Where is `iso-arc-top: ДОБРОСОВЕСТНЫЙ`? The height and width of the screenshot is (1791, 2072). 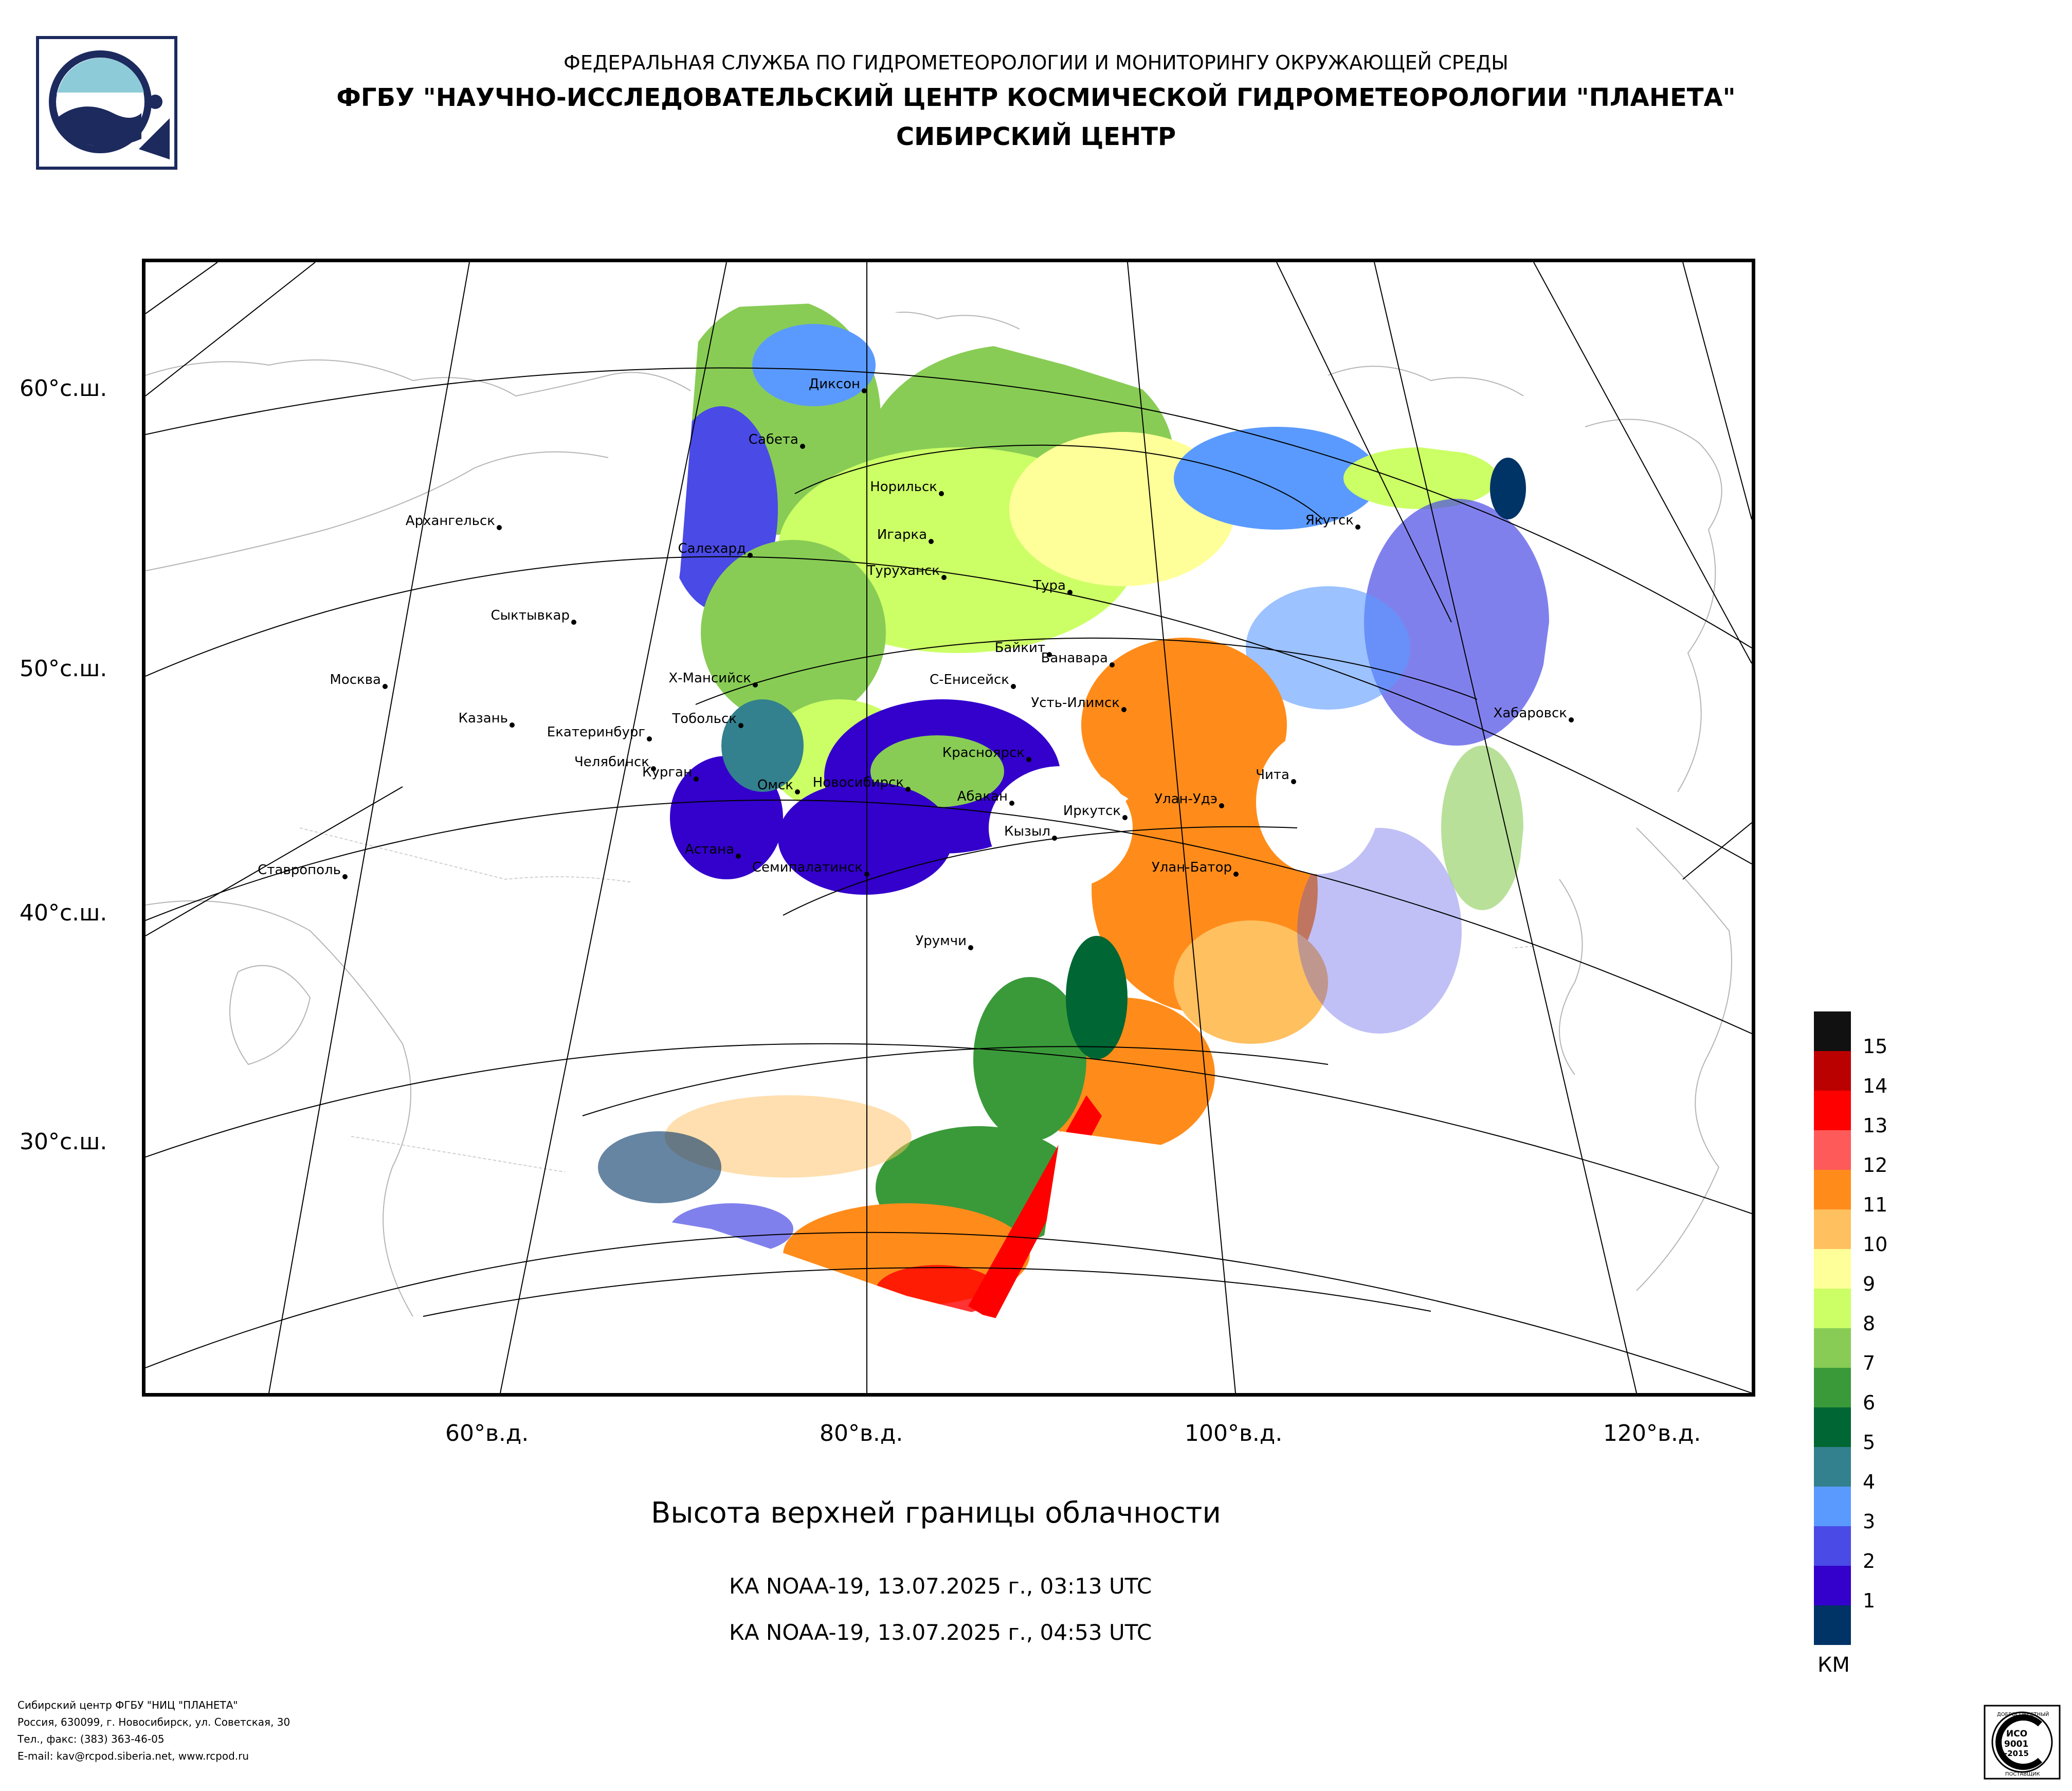 iso-arc-top: ДОБРОСОВЕСТНЫЙ is located at coordinates (2023, 1714).